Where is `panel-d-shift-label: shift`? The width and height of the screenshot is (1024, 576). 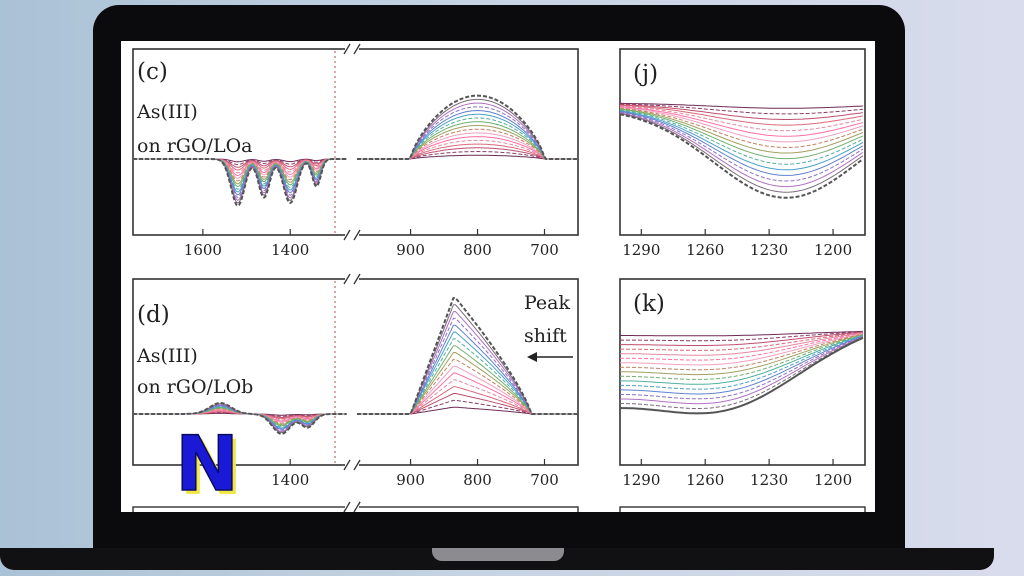
panel-d-shift-label: shift is located at coordinates (545, 336).